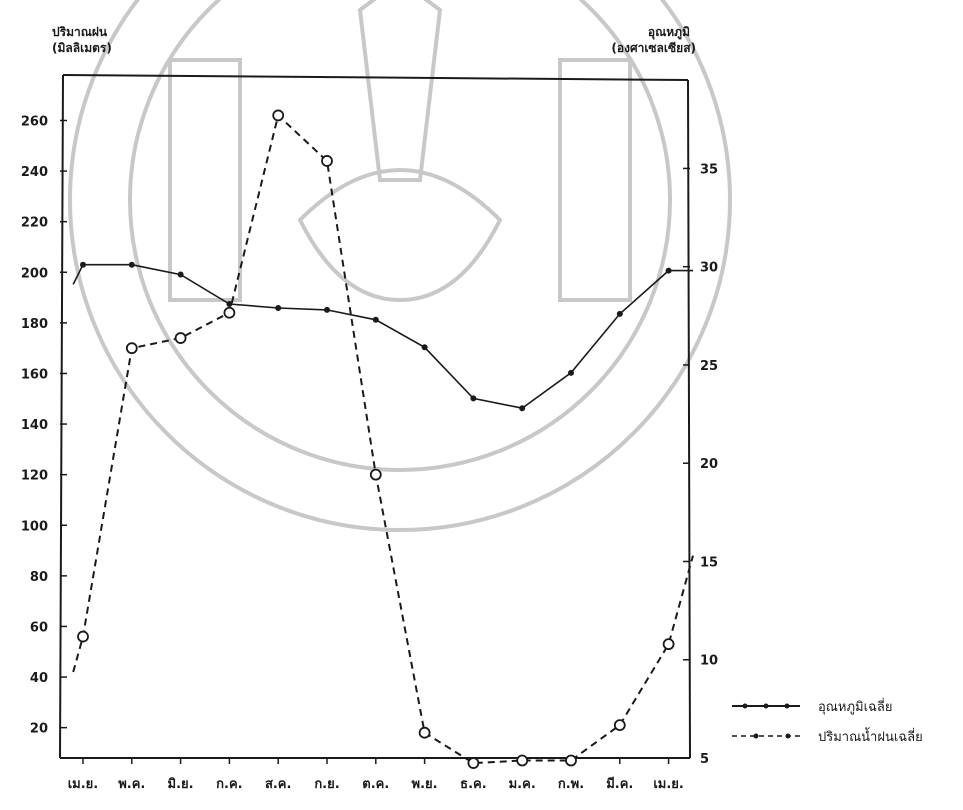 Image resolution: width=963 pixels, height=810 pixels. I want to click on x-tick-label: ม.ค., so click(522, 784).